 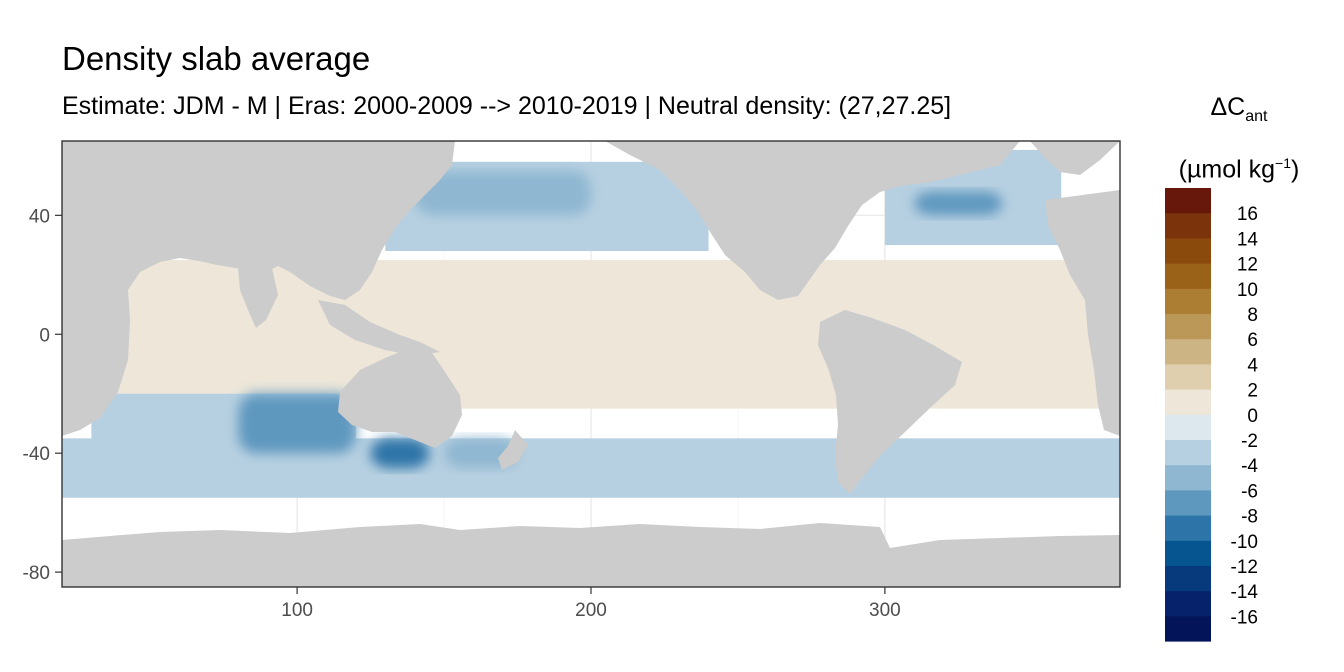 What do you see at coordinates (1249, 517) in the screenshot?
I see `legend-label: -8` at bounding box center [1249, 517].